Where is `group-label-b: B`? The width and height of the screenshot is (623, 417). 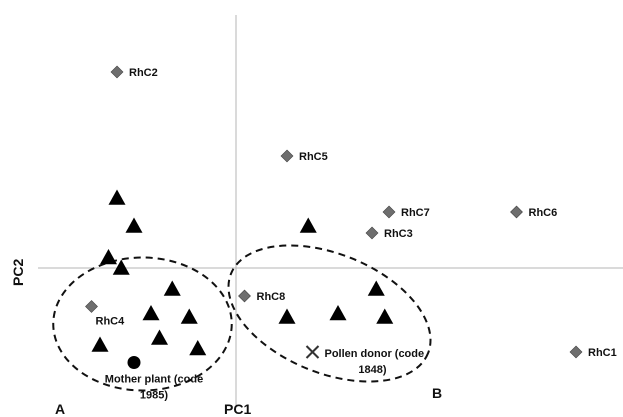
group-label-b: B is located at coordinates (437, 393).